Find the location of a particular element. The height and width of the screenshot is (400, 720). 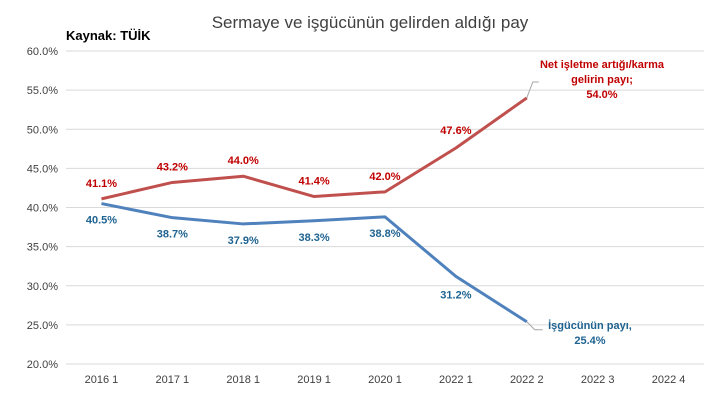

data-label: 38.7% is located at coordinates (172, 235).